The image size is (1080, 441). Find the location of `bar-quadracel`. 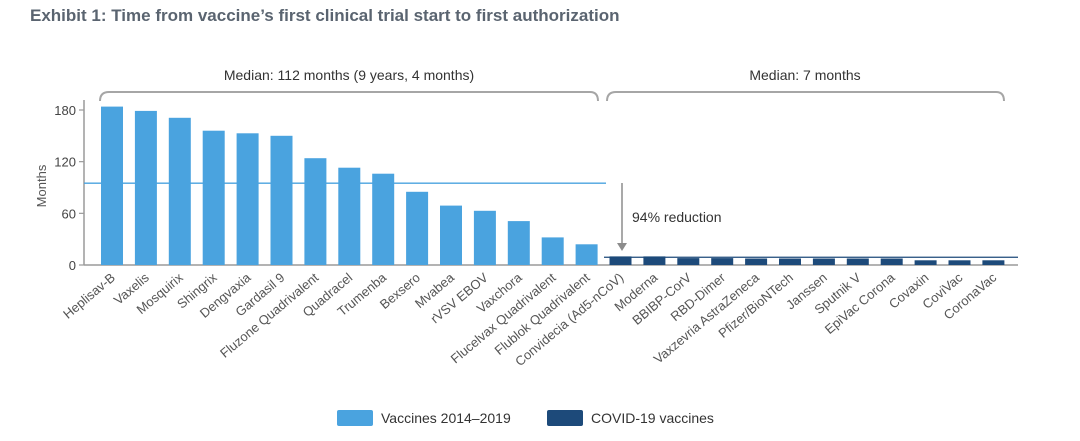

bar-quadracel is located at coordinates (349, 216).